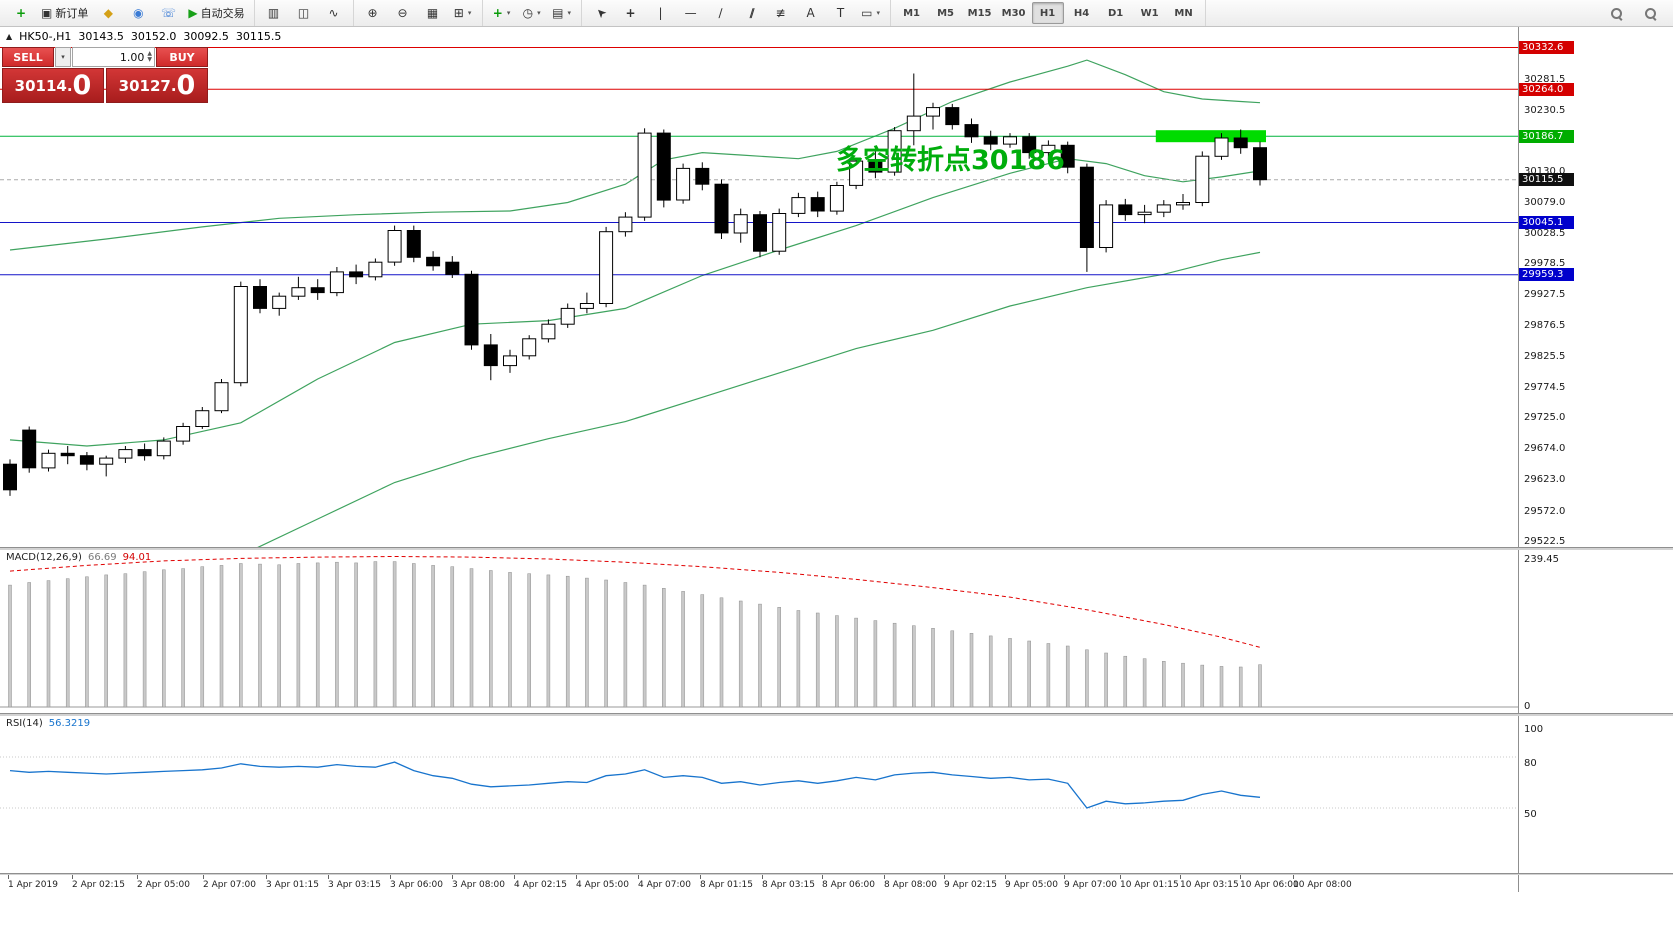  What do you see at coordinates (1115, 13) in the screenshot?
I see `timeframe-d1: D1` at bounding box center [1115, 13].